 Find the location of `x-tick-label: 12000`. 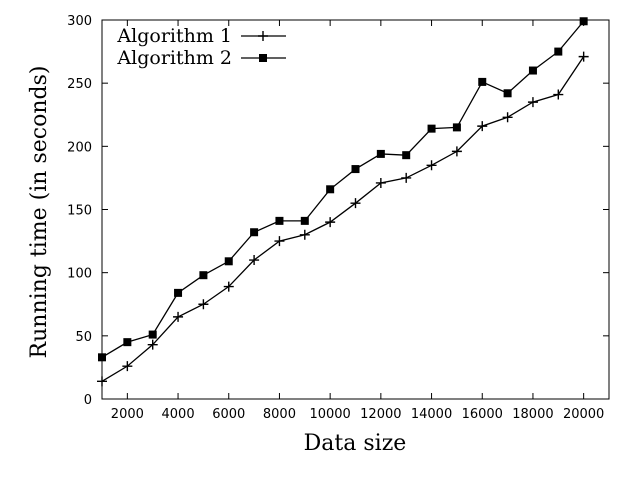

x-tick-label: 12000 is located at coordinates (380, 414).